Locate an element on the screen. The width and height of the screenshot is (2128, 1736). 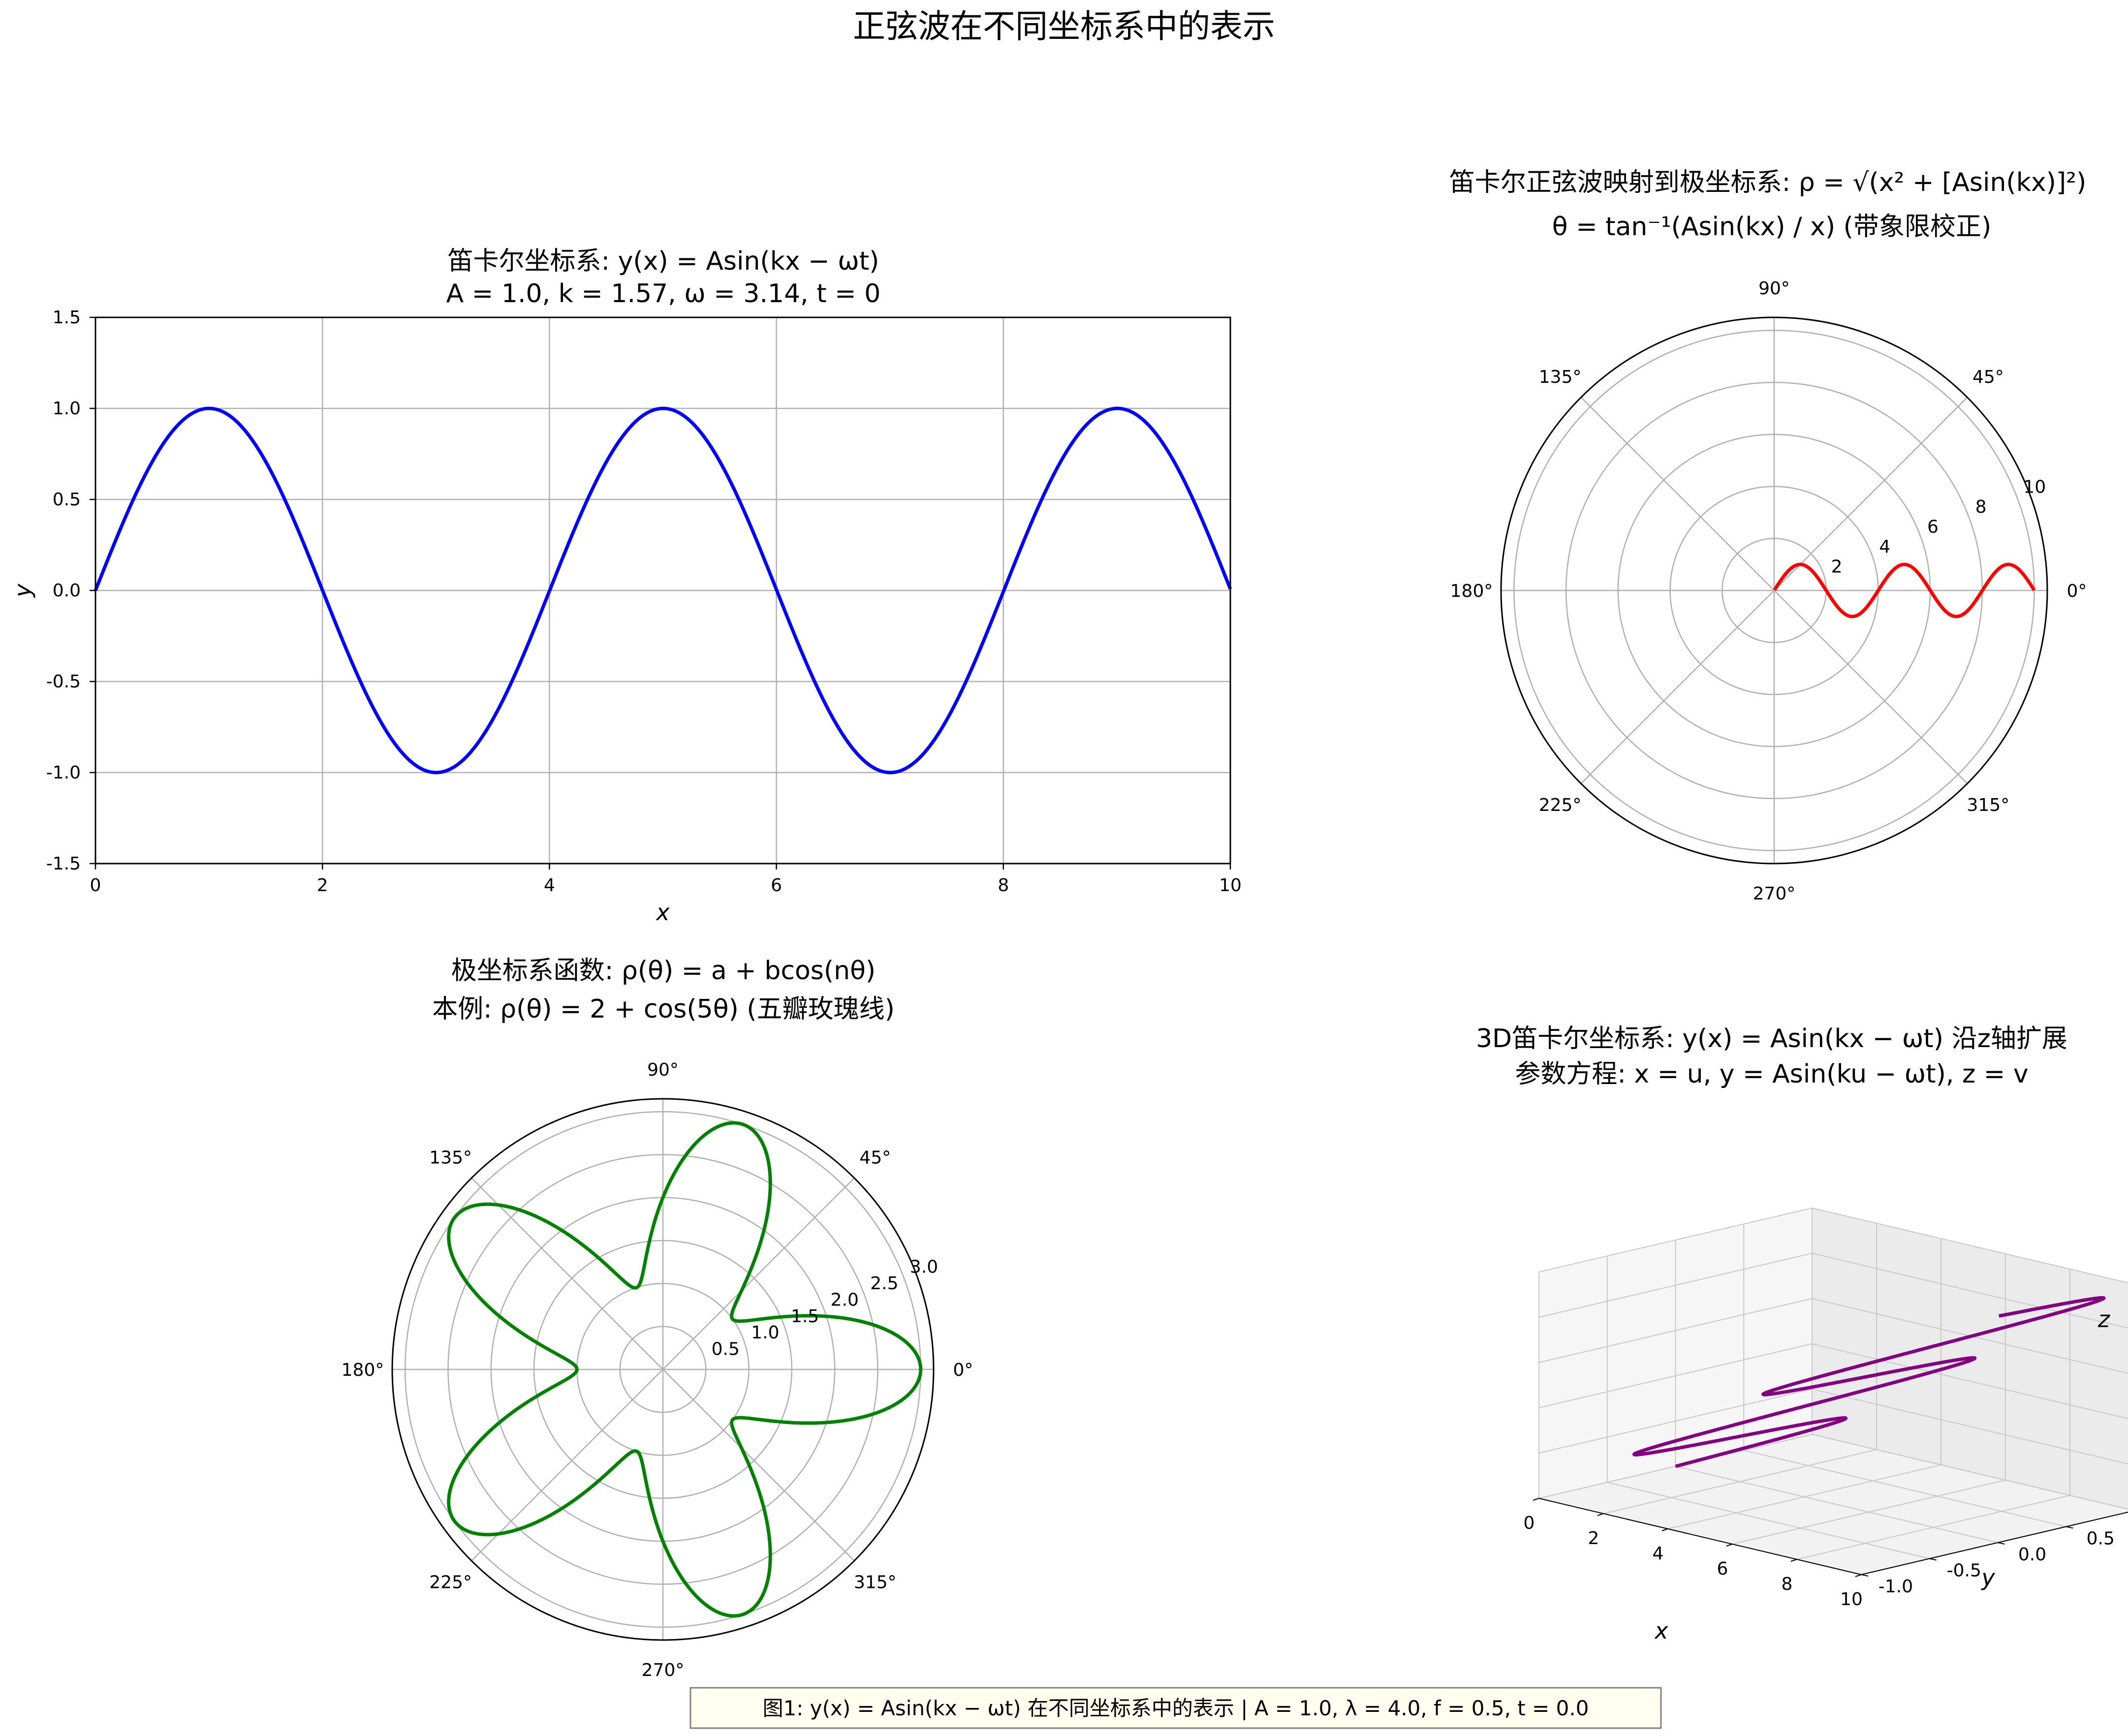
polar-mapped-angle-label: 135° is located at coordinates (1560, 377).